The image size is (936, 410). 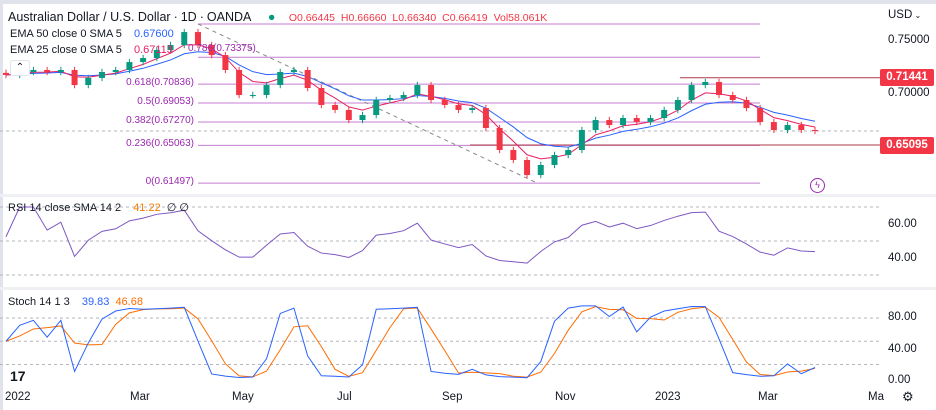 What do you see at coordinates (243, 397) in the screenshot?
I see `time-tick: May` at bounding box center [243, 397].